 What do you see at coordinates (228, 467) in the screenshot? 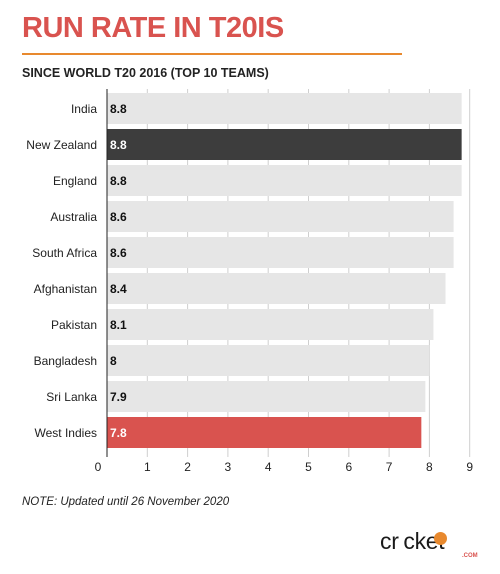
I see `x-tick-label: 3` at bounding box center [228, 467].